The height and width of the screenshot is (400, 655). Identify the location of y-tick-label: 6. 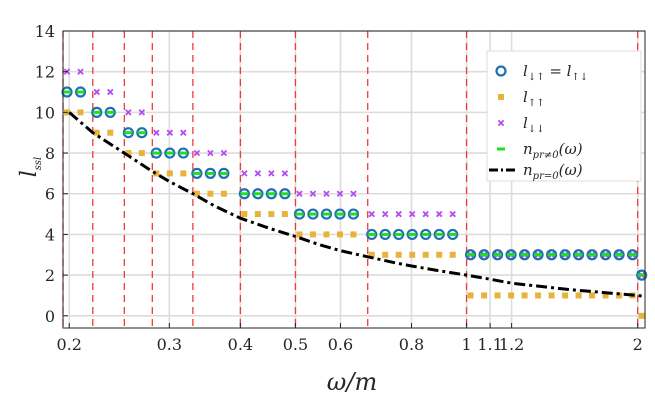
(50, 194).